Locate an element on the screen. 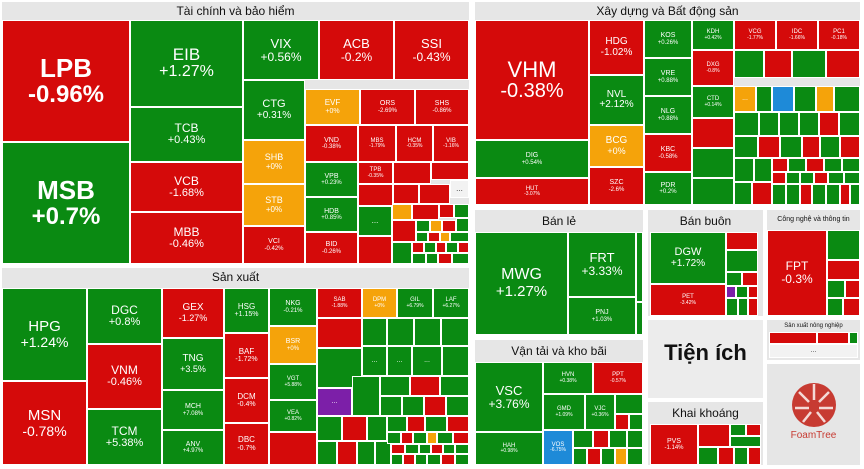 This screenshot has height=469, width=864. tile-VGT: VGT +5.88% is located at coordinates (293, 382).